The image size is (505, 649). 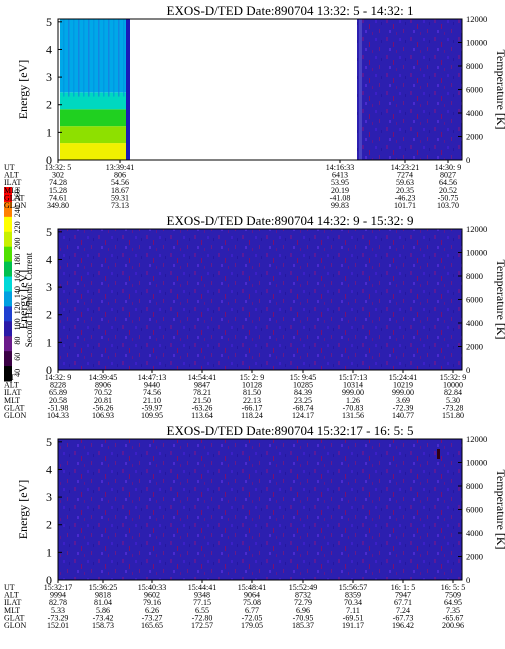 I want to click on colorbar-tick-label: 40, so click(x=17, y=373).